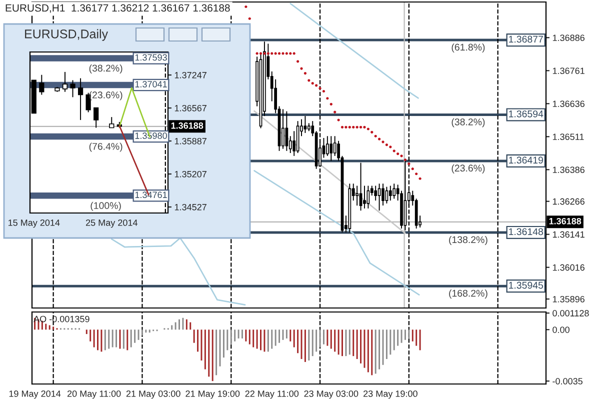  Describe the element at coordinates (190, 141) in the screenshot. I see `y-tick-label: 1.35887` at that location.